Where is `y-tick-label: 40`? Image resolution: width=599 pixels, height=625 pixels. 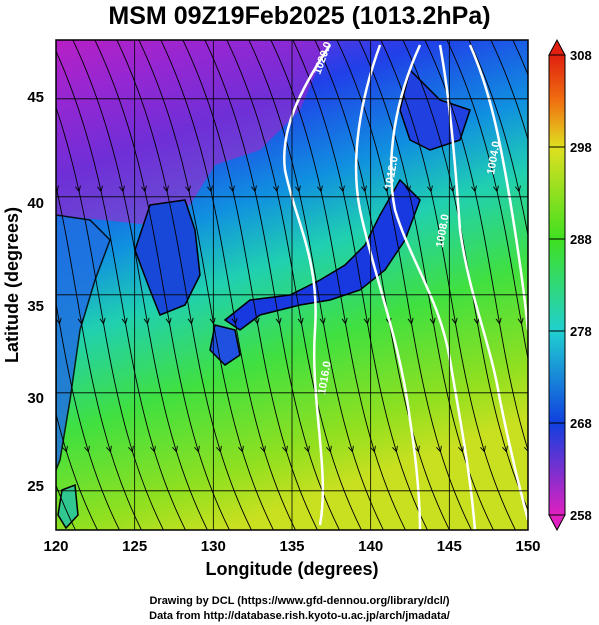 y-tick-label: 40 is located at coordinates (35, 203).